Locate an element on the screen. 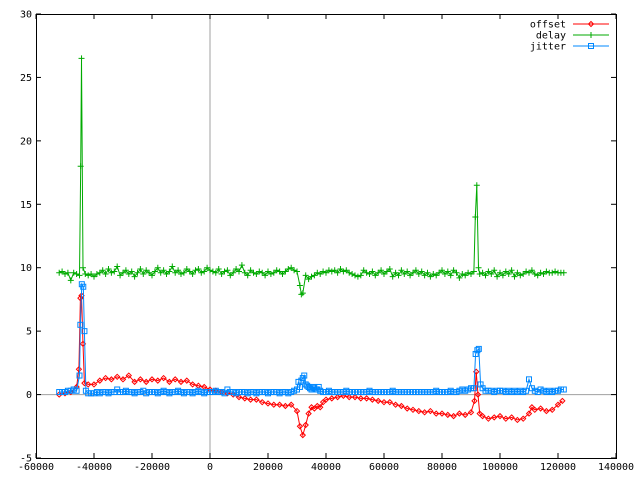 Image resolution: width=640 pixels, height=480 pixels. legend-item-delay: delay is located at coordinates (572, 36).